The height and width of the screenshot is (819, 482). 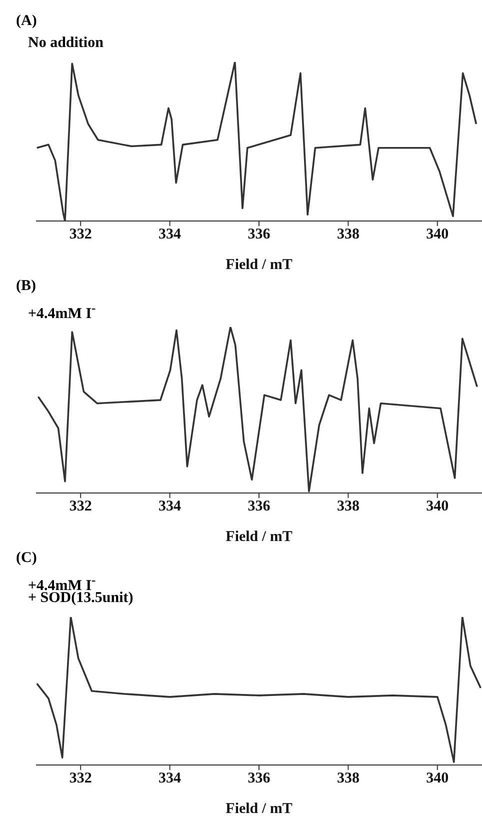 What do you see at coordinates (27, 558) in the screenshot?
I see `chart-title: (C)` at bounding box center [27, 558].